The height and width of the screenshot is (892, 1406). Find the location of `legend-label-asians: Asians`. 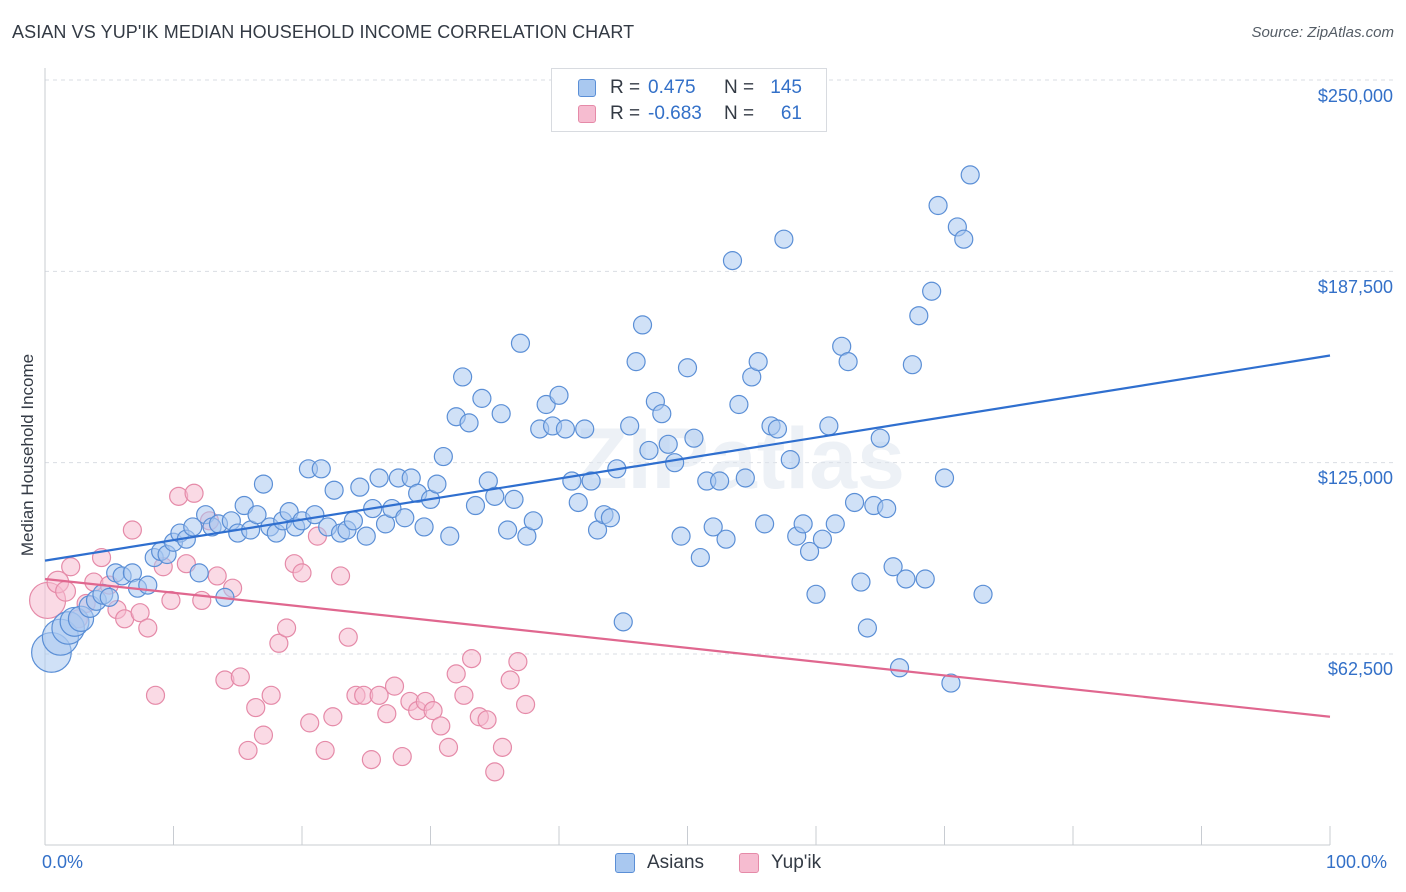

legend-label-asians: Asians is located at coordinates (676, 862).